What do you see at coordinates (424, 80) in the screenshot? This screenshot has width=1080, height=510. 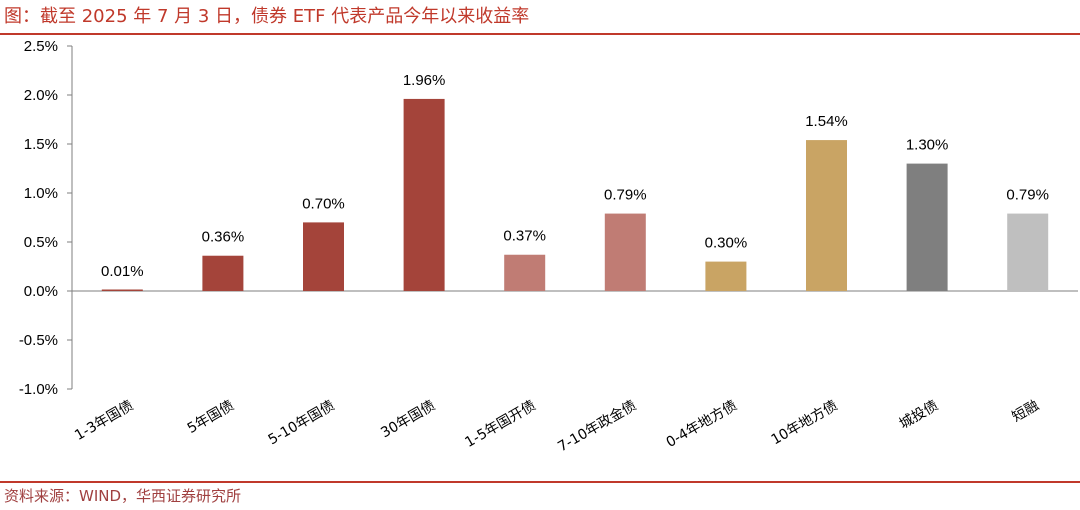 I see `data-label: 1.96%` at bounding box center [424, 80].